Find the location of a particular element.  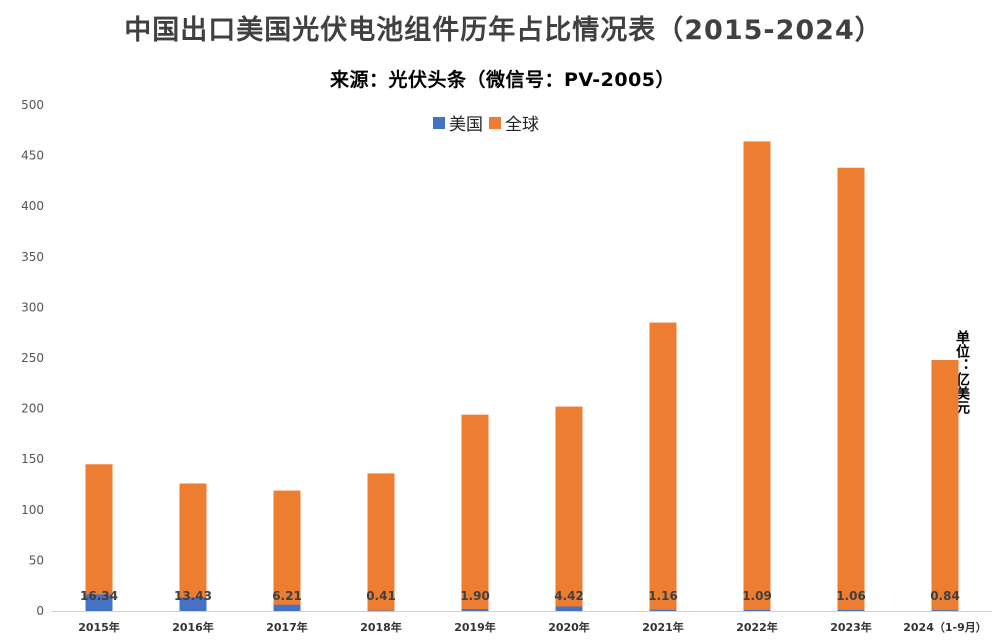

data-label: 0.41 is located at coordinates (381, 596).